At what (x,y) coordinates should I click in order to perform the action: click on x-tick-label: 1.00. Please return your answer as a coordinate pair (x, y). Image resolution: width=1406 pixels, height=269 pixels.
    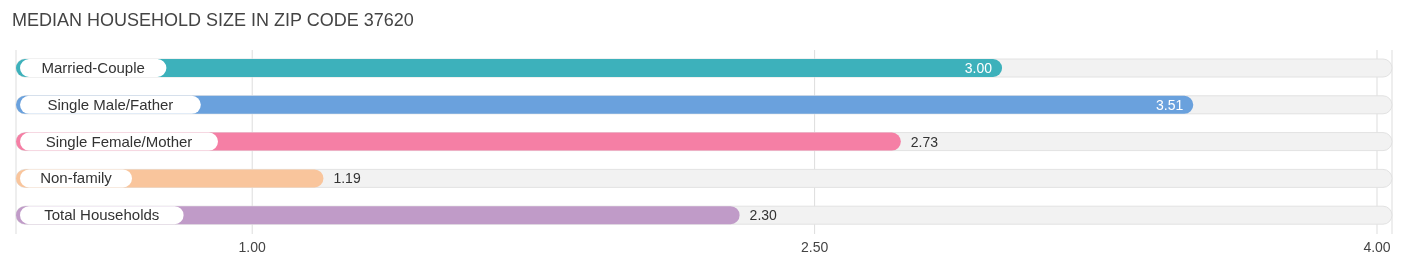
    Looking at the image, I should click on (252, 246).